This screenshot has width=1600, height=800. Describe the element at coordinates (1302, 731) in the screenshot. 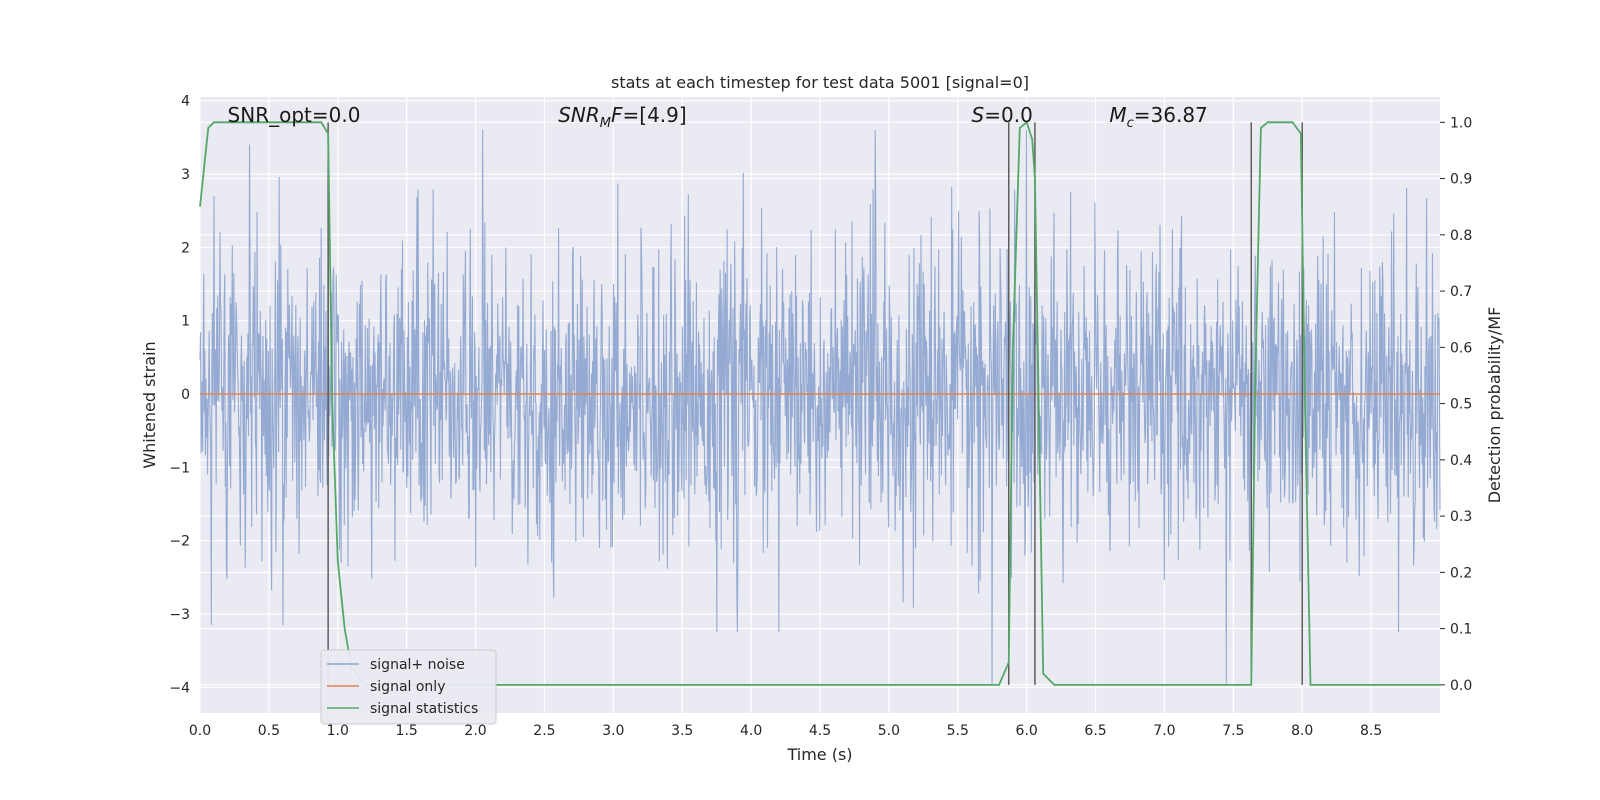

I see `x-tick-label: 8.0` at that location.